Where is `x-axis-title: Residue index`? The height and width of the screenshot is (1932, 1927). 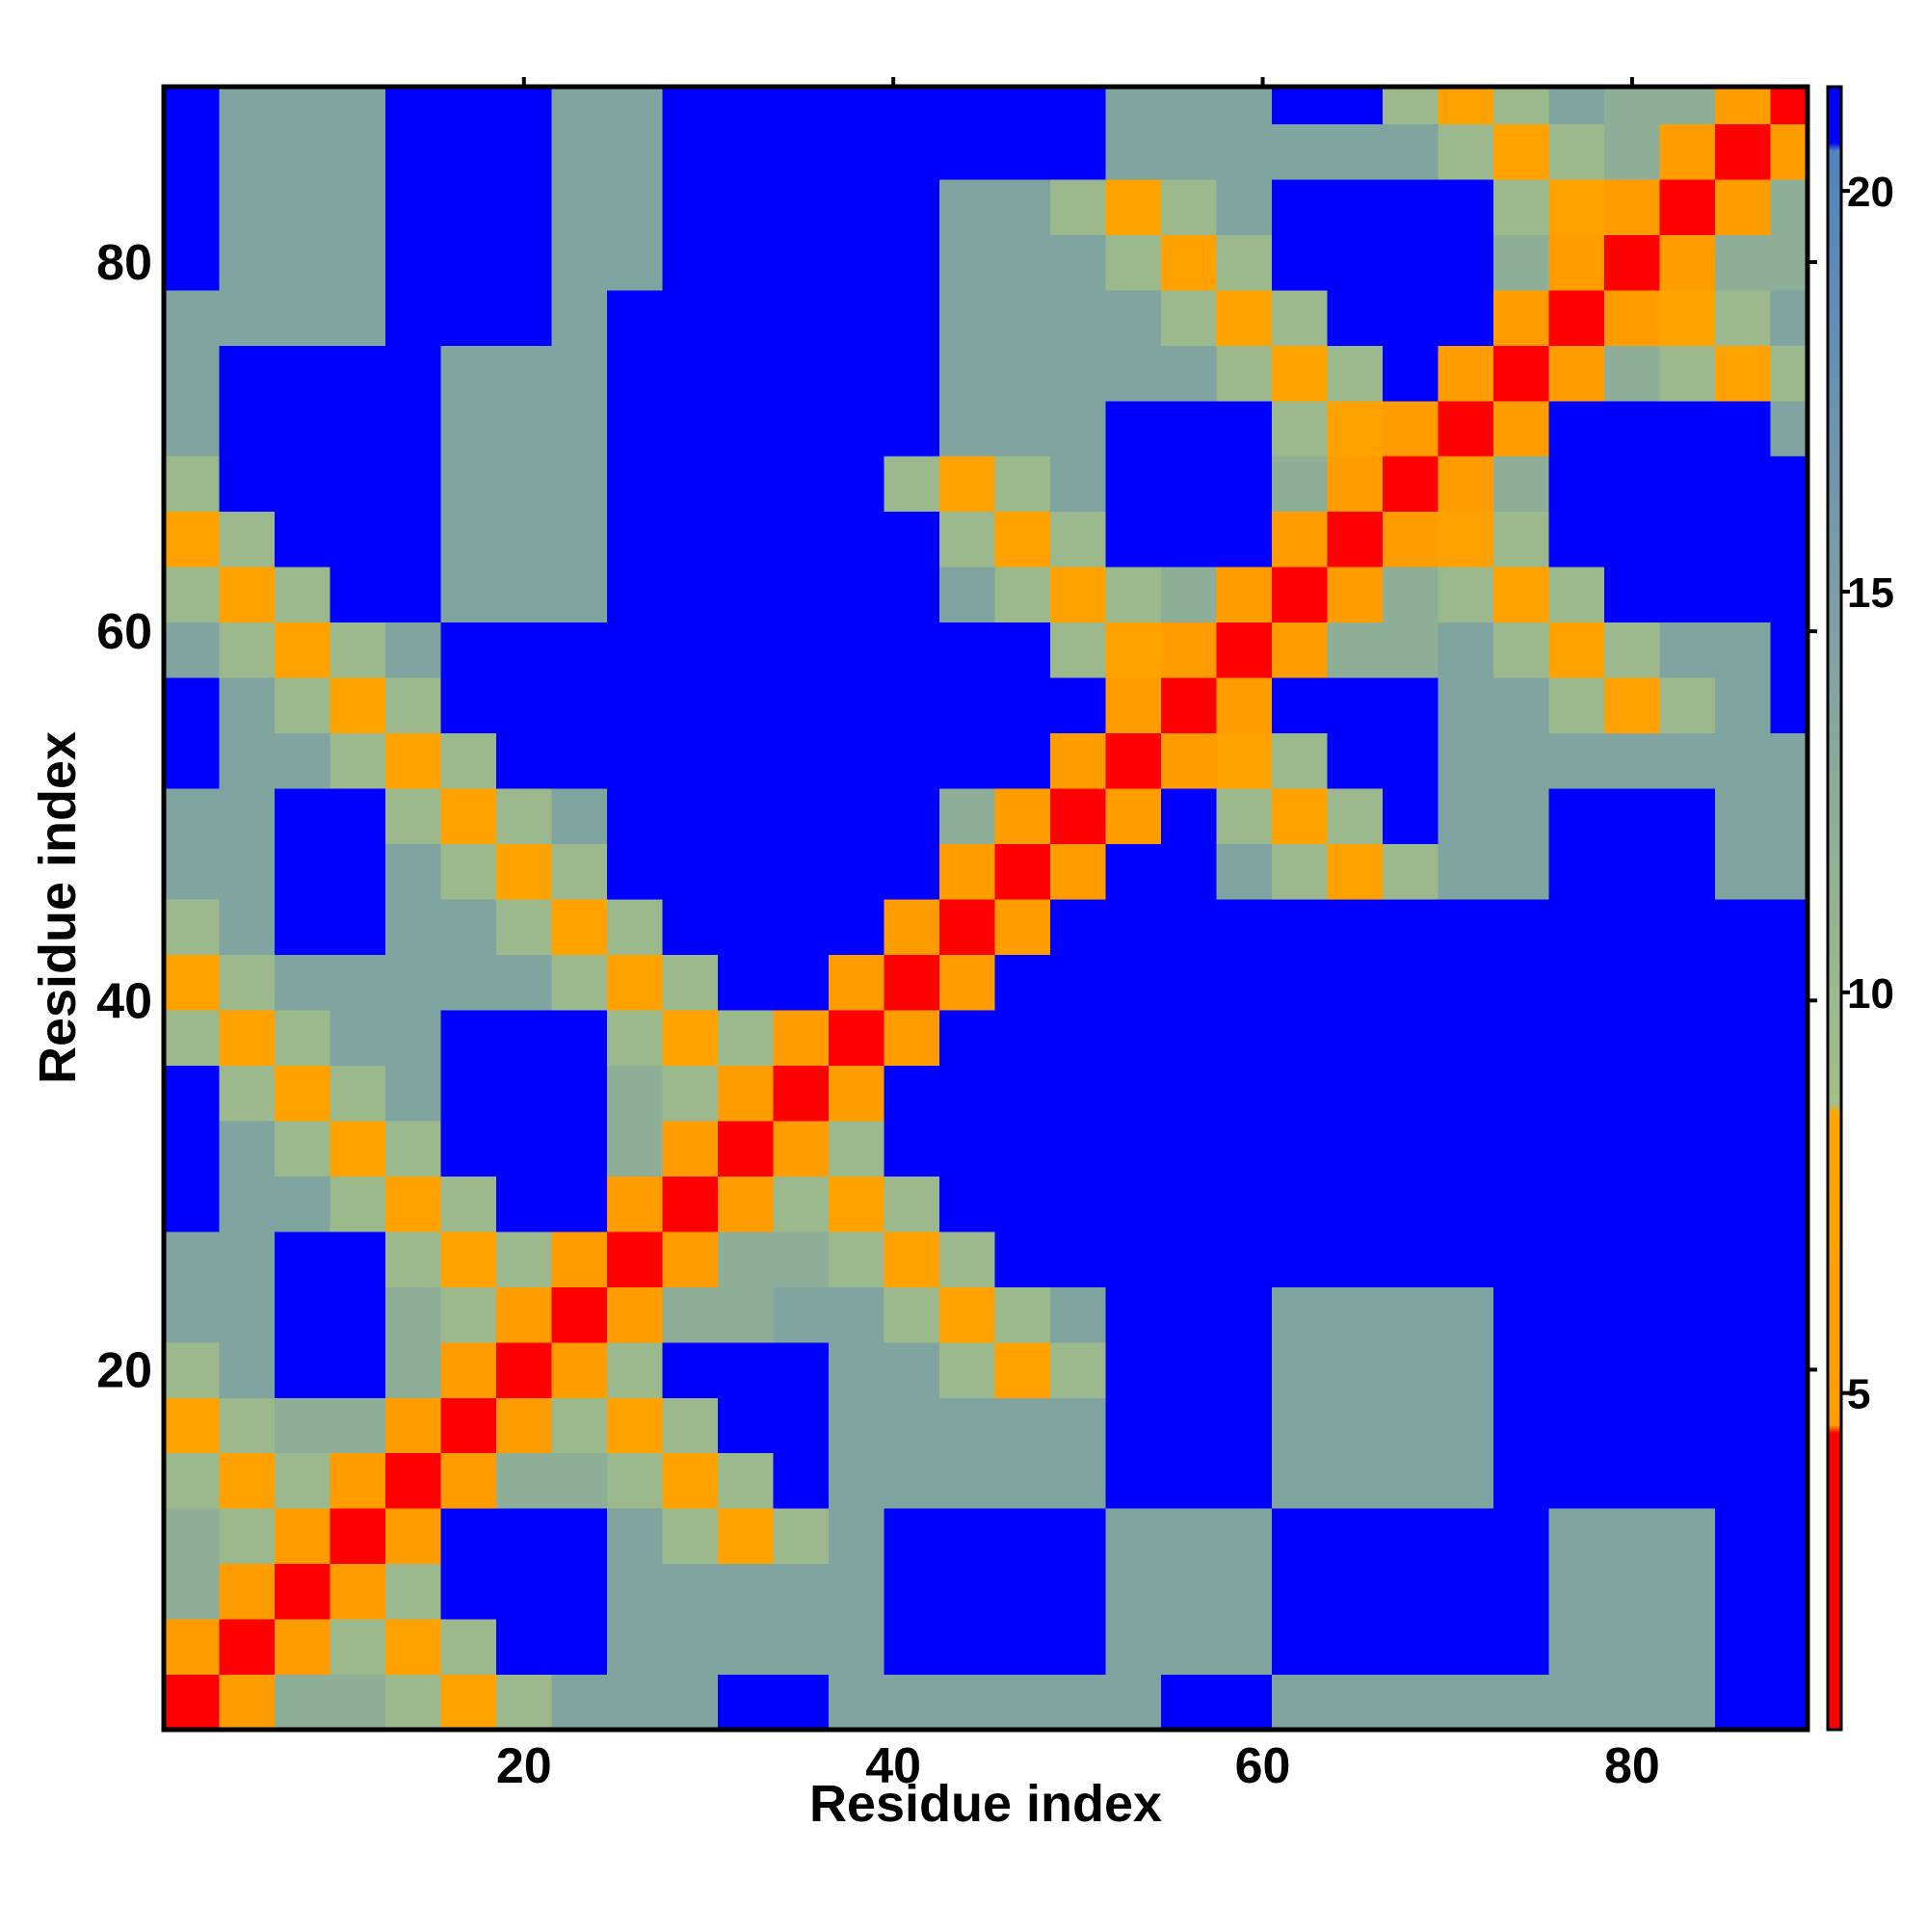
x-axis-title: Residue index is located at coordinates (986, 1804).